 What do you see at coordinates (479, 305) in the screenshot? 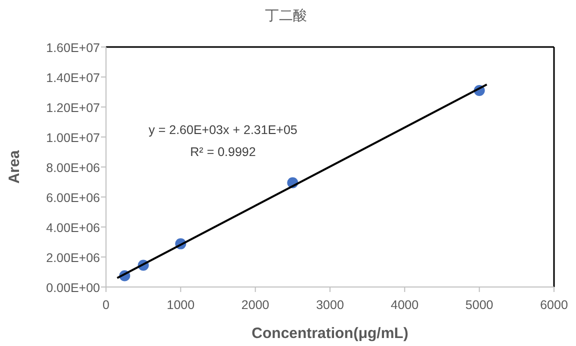
I see `x-tick-label: 5000` at bounding box center [479, 305].